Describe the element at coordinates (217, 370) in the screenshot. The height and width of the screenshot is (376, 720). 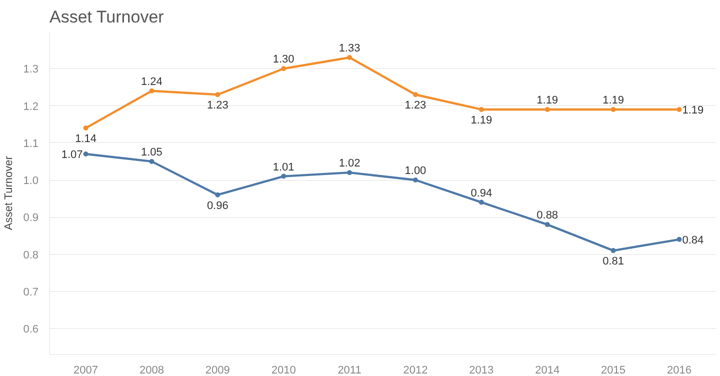
I see `x-tick-label: 2009` at that location.